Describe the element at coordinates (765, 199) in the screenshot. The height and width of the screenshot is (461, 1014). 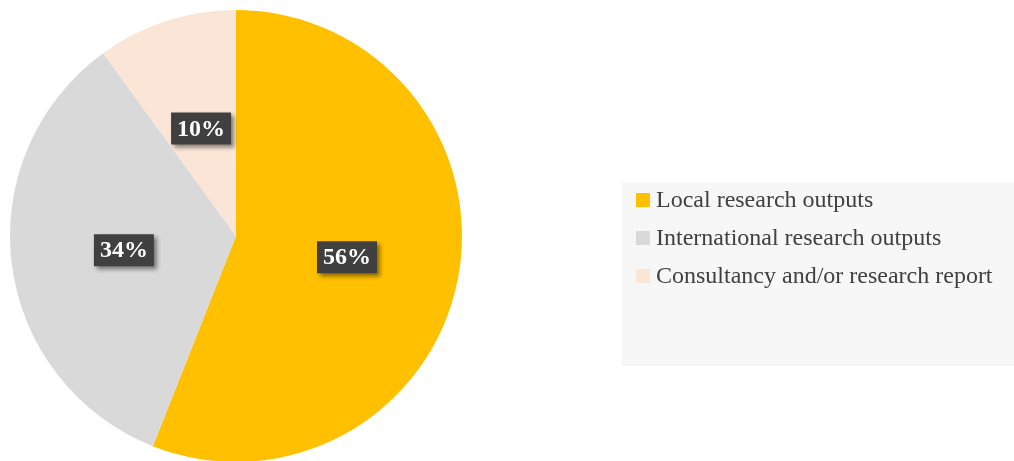
I see `legend-label: Local research outputs` at that location.